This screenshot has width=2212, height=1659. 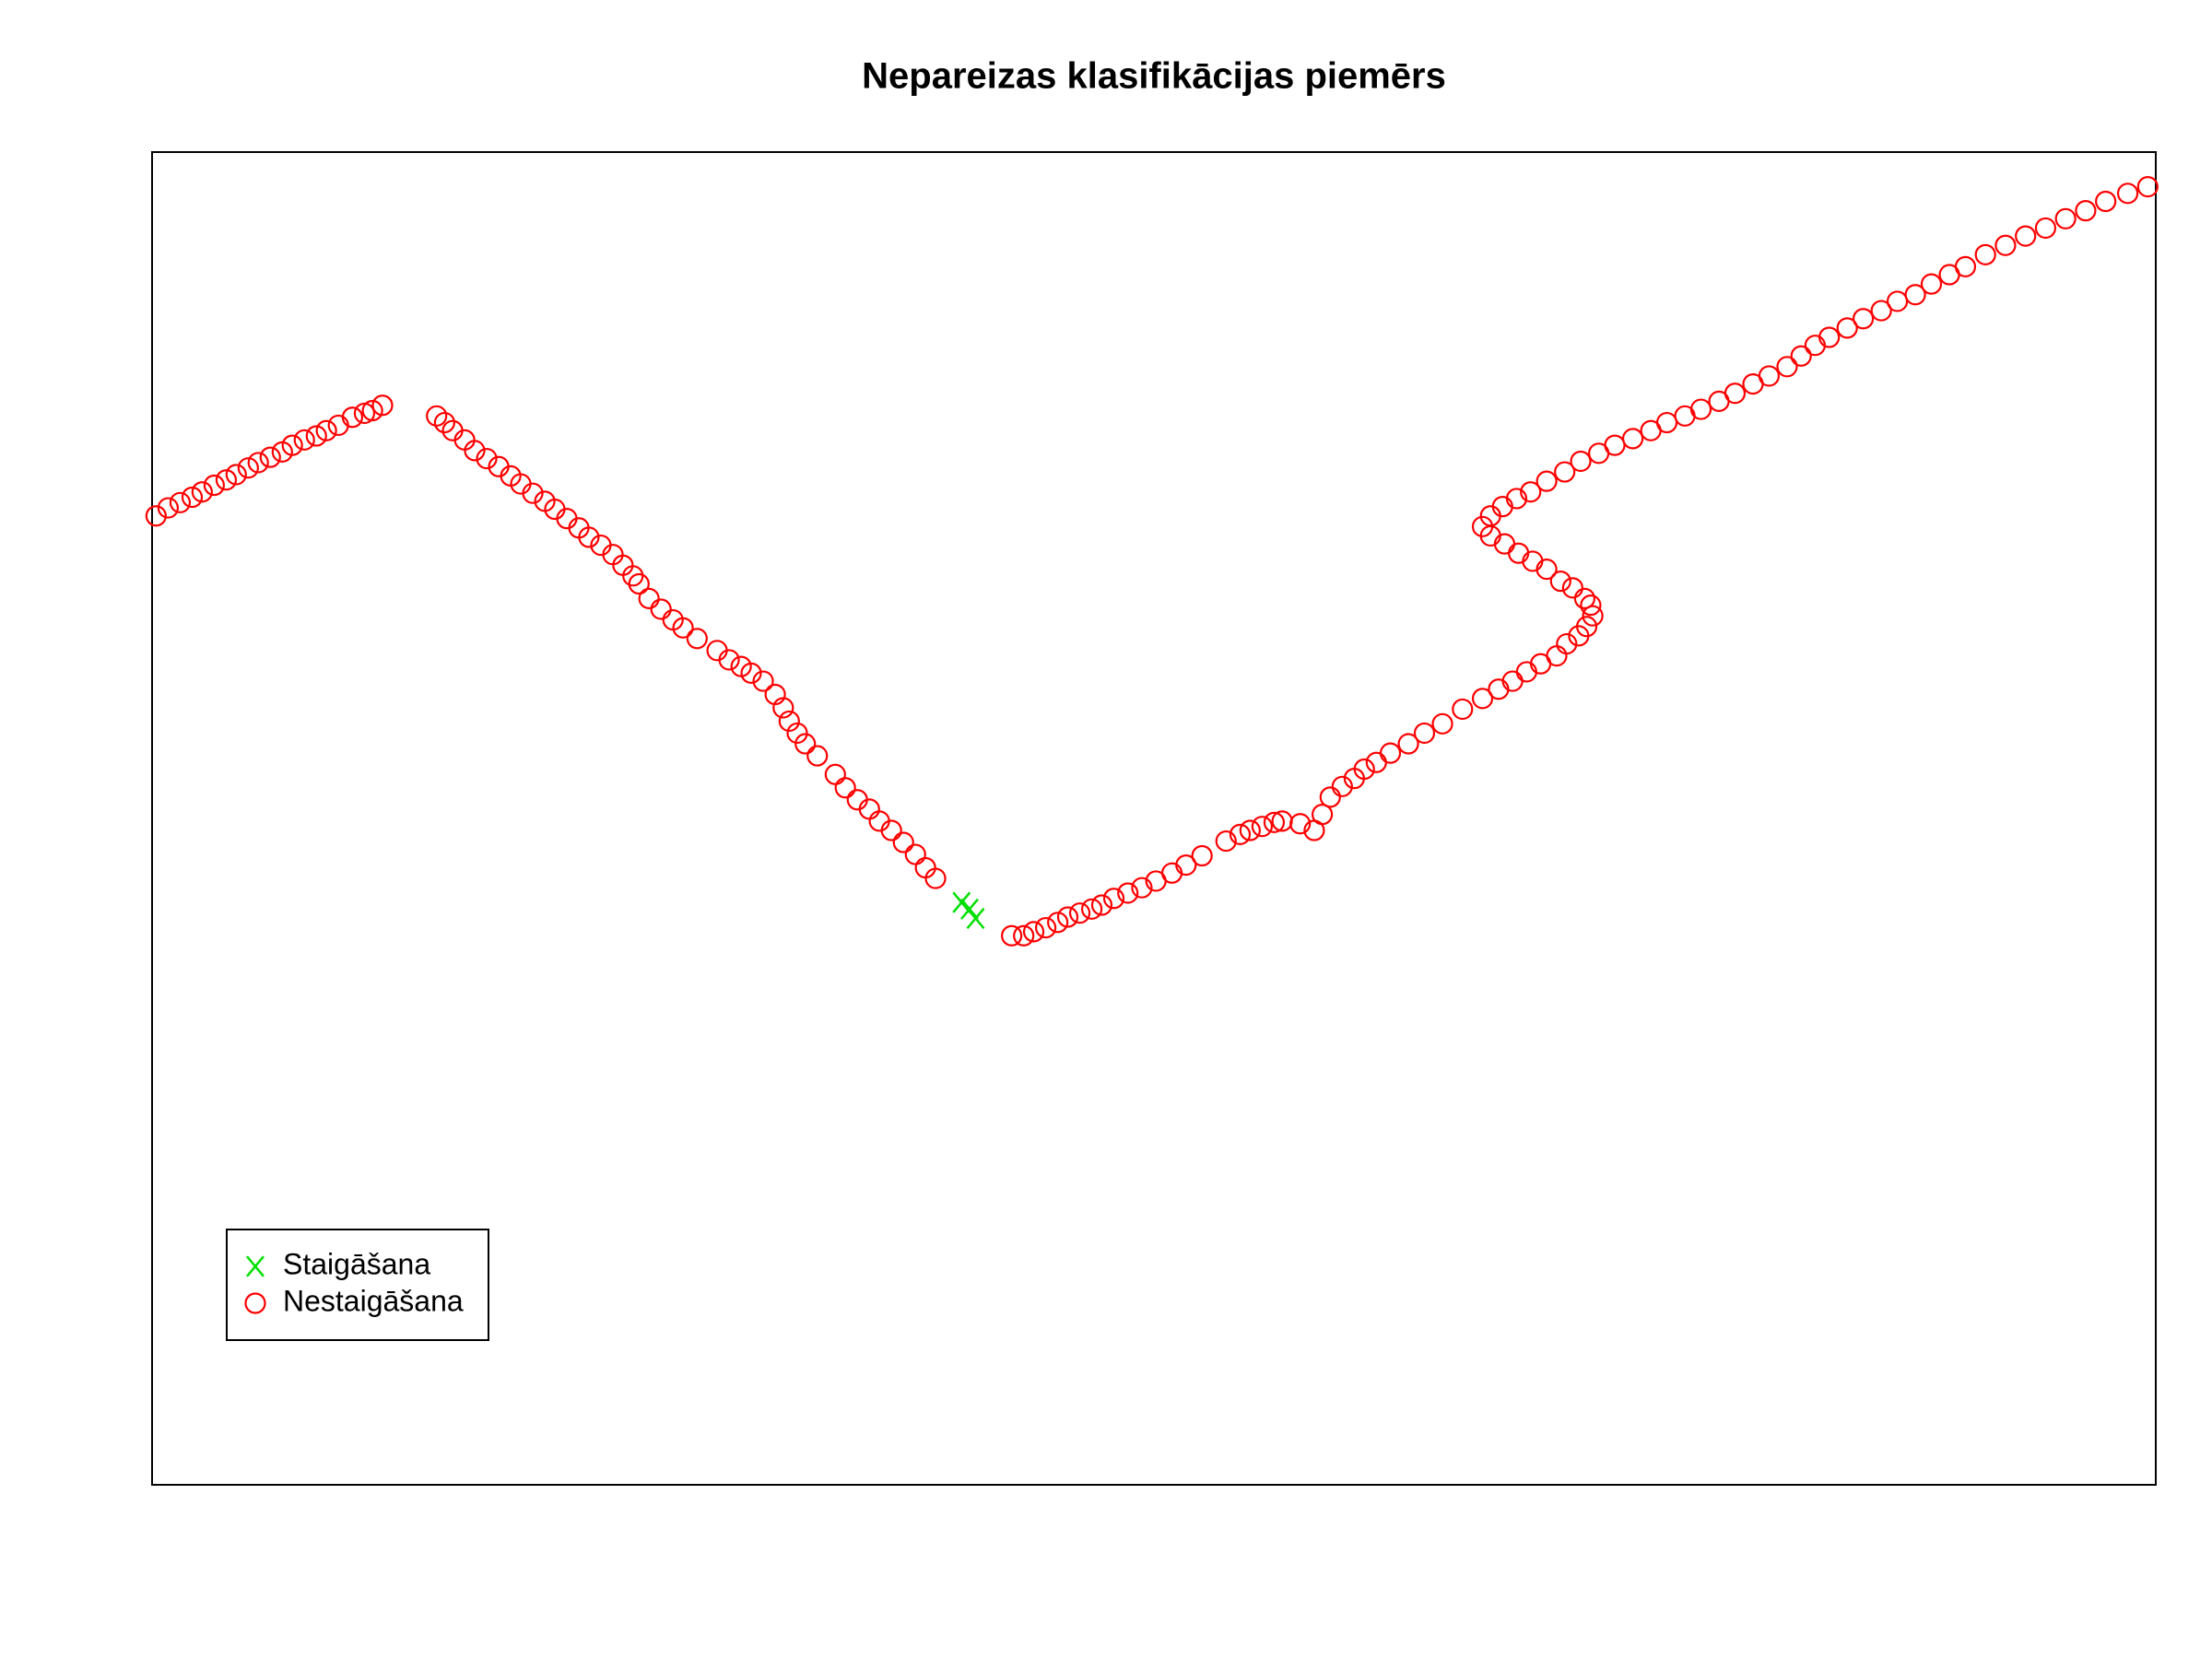 I want to click on legend-label: Staigāšana, so click(x=356, y=1263).